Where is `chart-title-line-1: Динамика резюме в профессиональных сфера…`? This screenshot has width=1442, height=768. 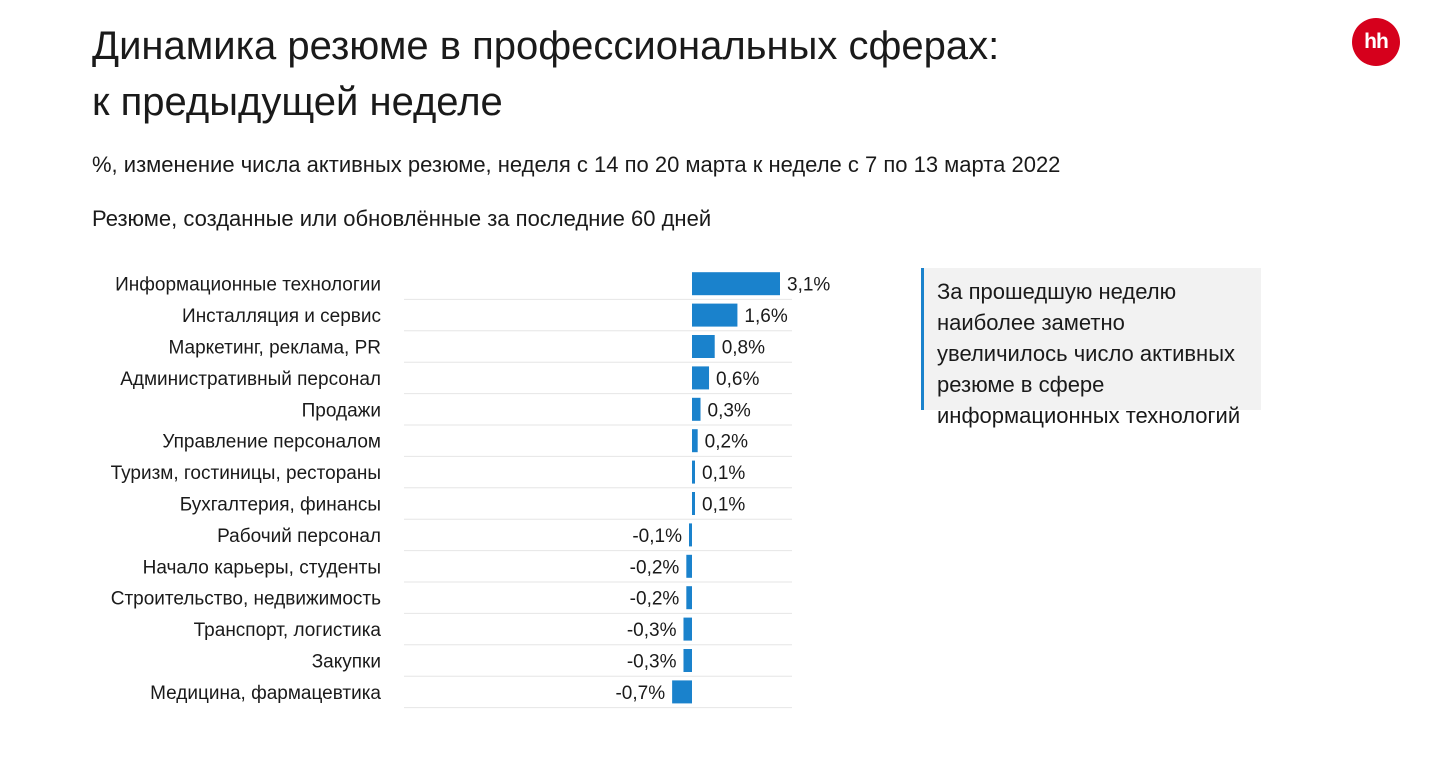 chart-title-line-1: Динамика резюме в профессиональных сфера… is located at coordinates (546, 46).